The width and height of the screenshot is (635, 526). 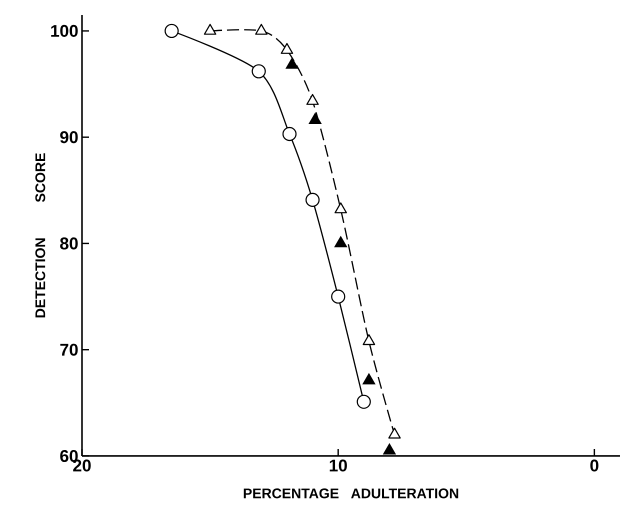 I want to click on x-tick-label: 0, so click(x=594, y=466).